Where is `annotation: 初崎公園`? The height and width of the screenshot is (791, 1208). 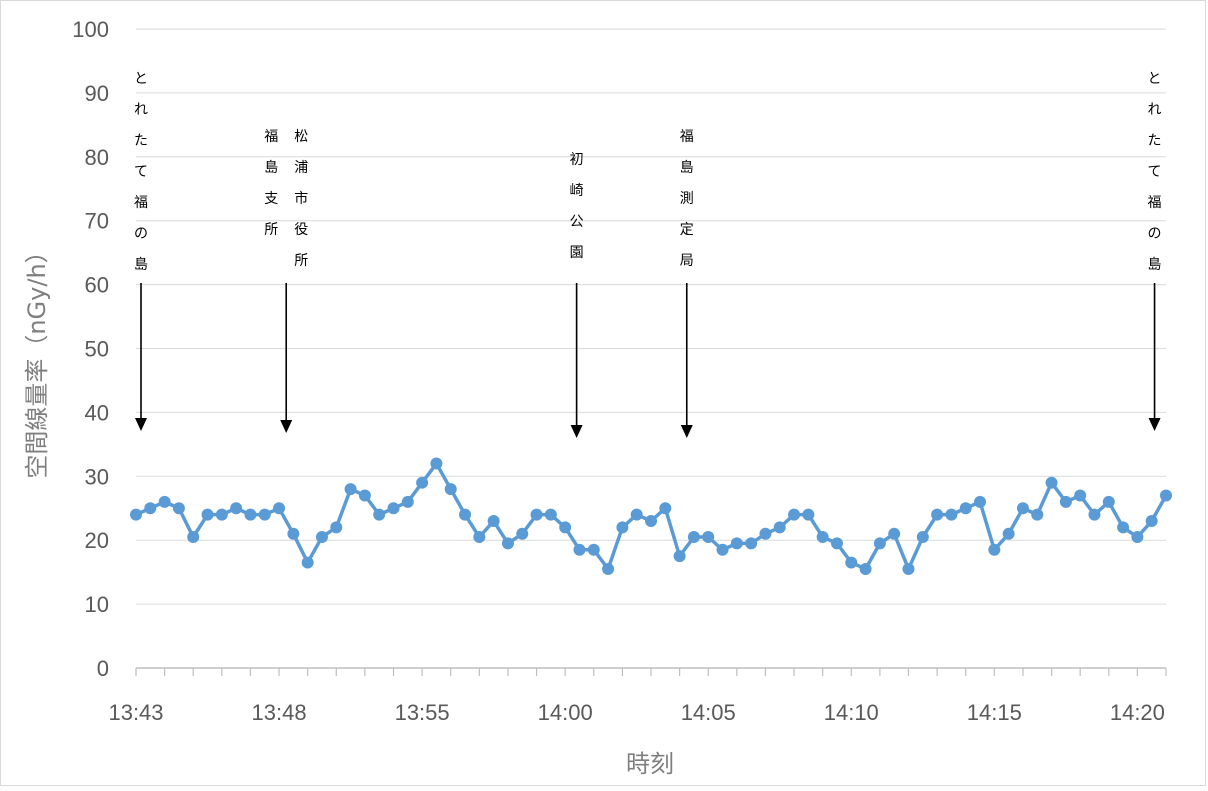
annotation: 初崎公園 is located at coordinates (577, 294).